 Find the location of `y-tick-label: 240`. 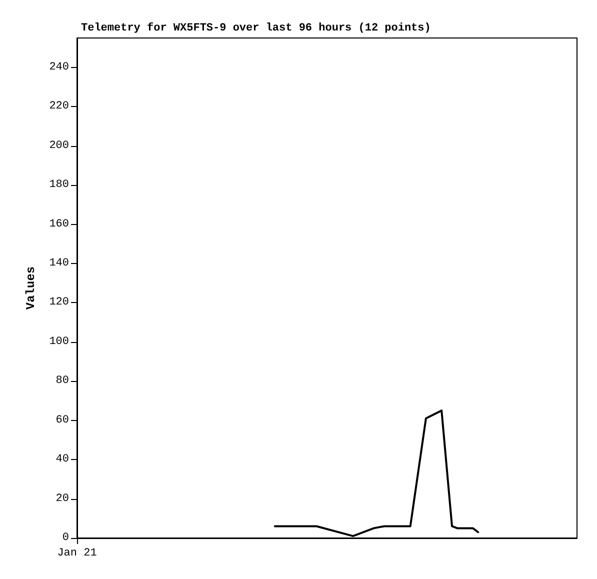

y-tick-label: 240 is located at coordinates (59, 67).